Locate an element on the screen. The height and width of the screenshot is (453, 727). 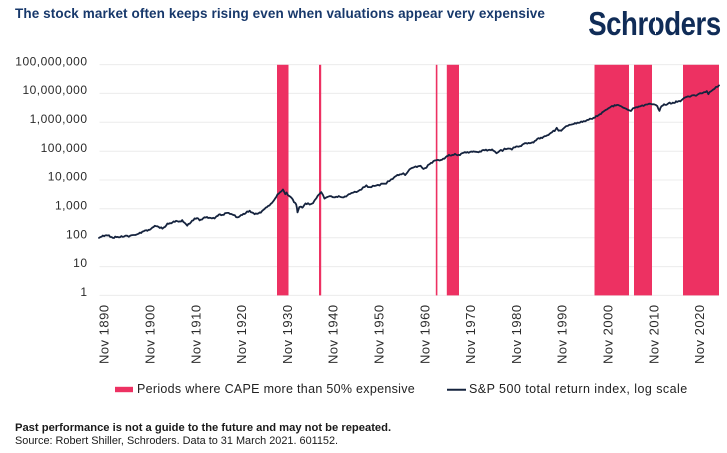
svg-text: Nov 2000 is located at coordinates (608, 334).